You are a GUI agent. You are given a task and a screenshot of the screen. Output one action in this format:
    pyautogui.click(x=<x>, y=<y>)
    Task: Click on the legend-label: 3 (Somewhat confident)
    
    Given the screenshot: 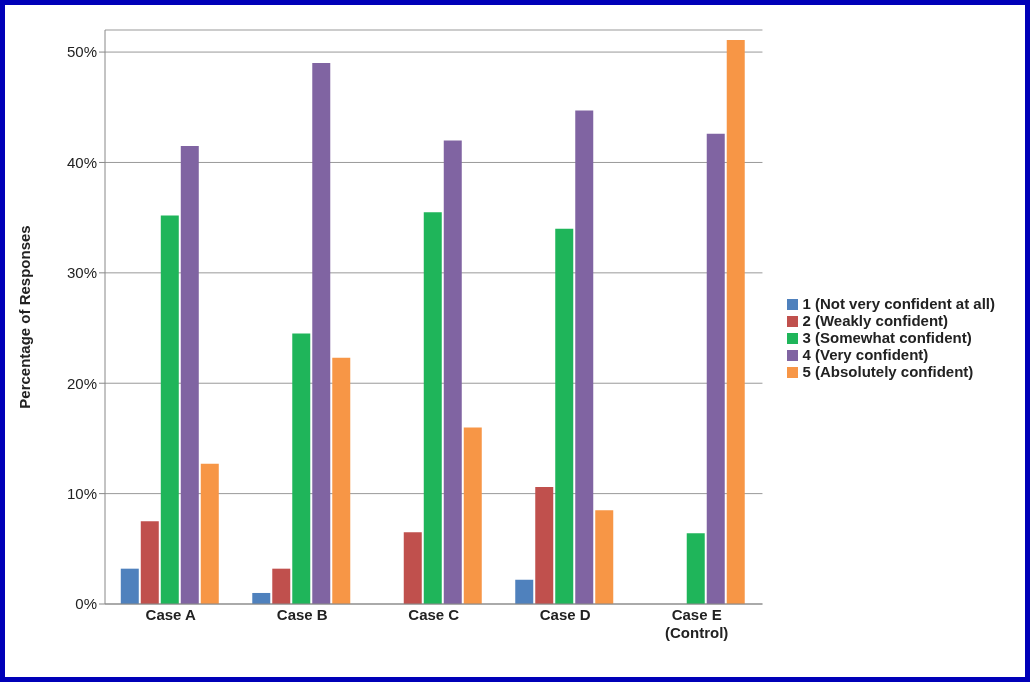 What is the action you would take?
    pyautogui.click(x=887, y=337)
    